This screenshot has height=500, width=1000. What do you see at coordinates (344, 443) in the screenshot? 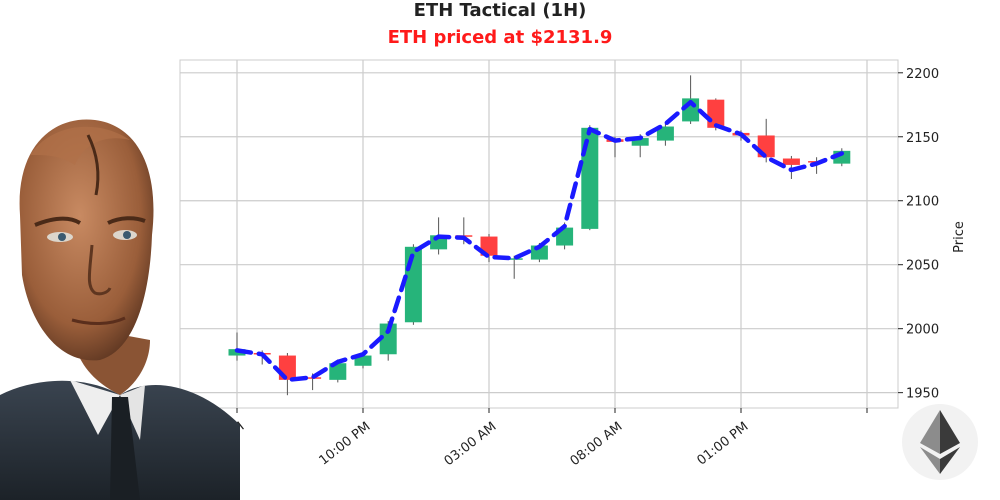
I see `x-tick-label: 10:00 PM` at bounding box center [344, 443].